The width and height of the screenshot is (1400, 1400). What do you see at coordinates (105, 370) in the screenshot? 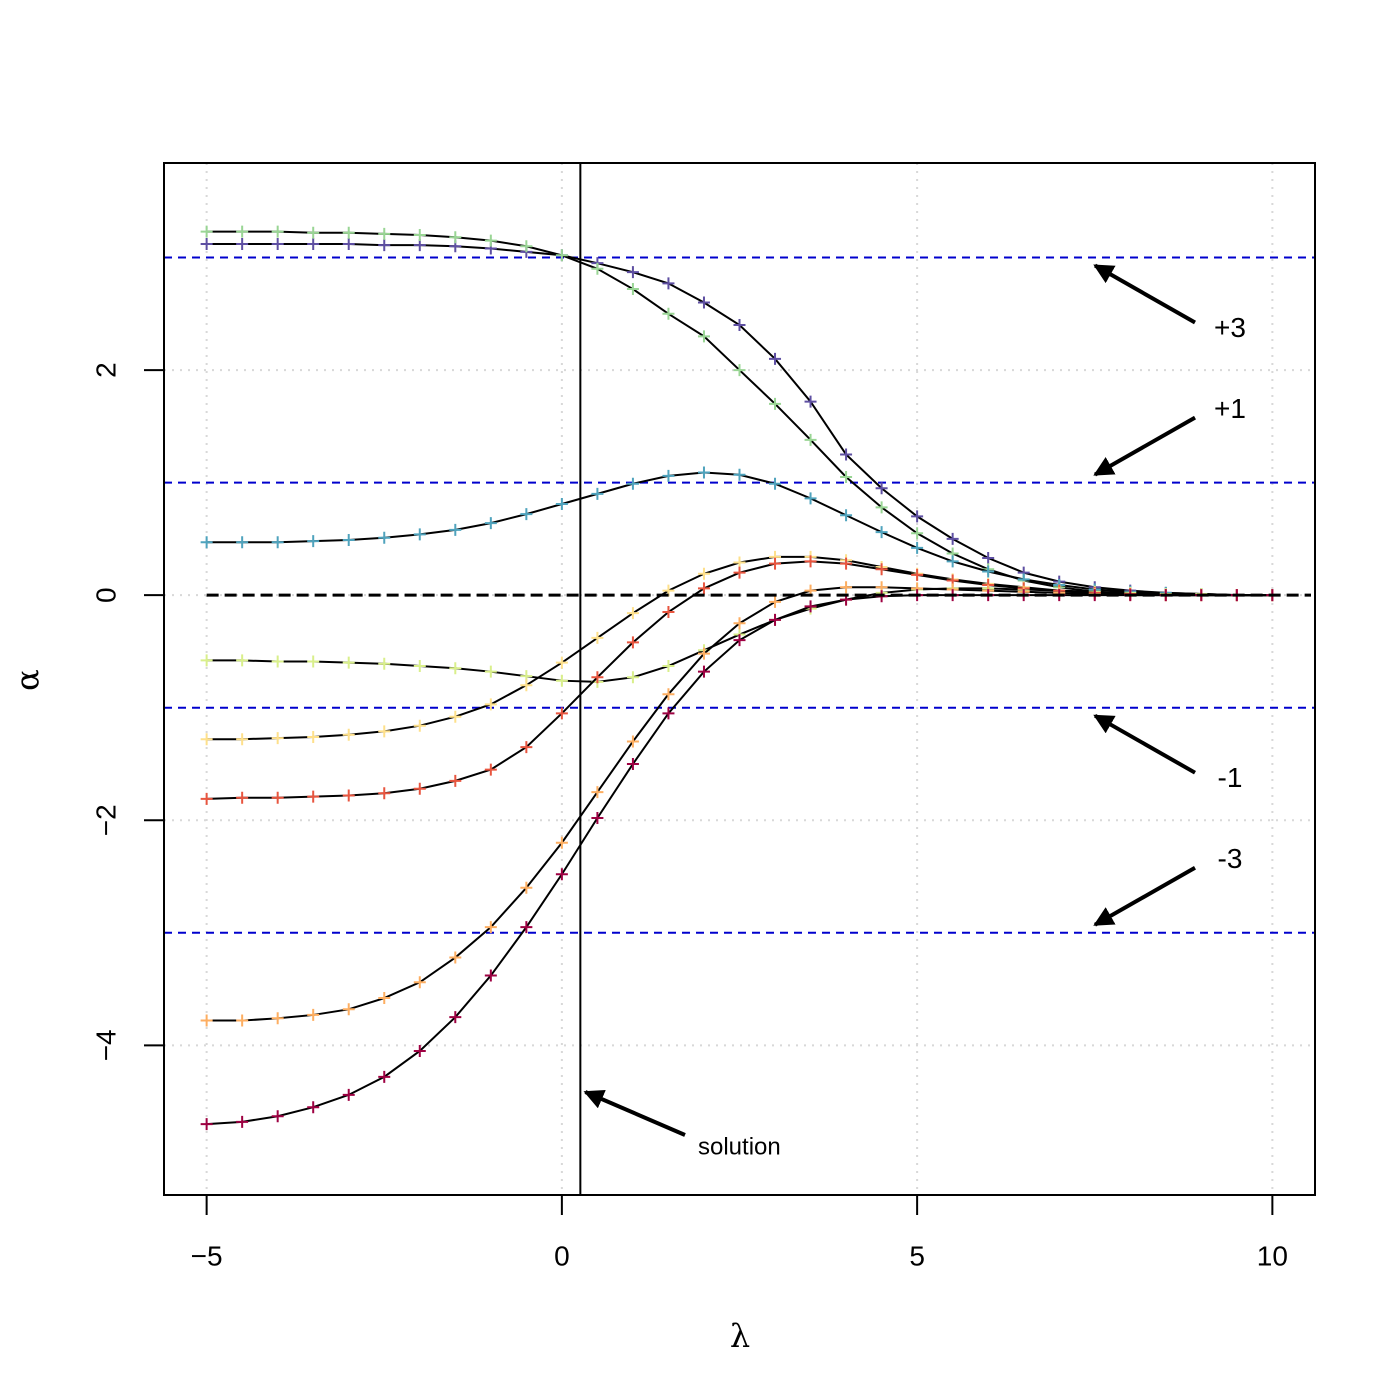
I see `y-tick-label: 2` at bounding box center [105, 370].